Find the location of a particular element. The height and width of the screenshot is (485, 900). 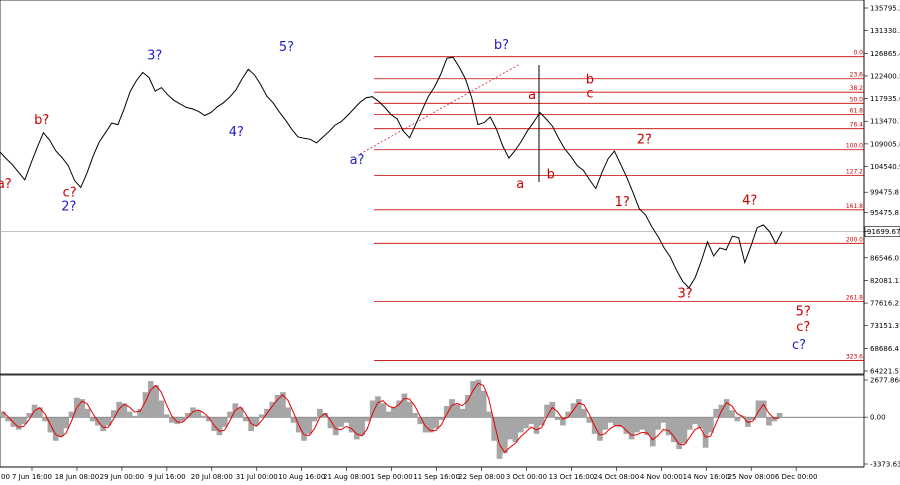

wave-label-11: b is located at coordinates (551, 174).